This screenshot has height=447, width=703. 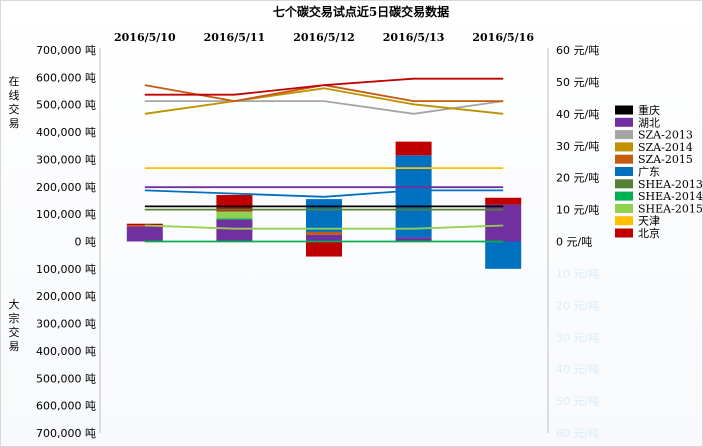 I want to click on price-line-广东, so click(x=324, y=193).